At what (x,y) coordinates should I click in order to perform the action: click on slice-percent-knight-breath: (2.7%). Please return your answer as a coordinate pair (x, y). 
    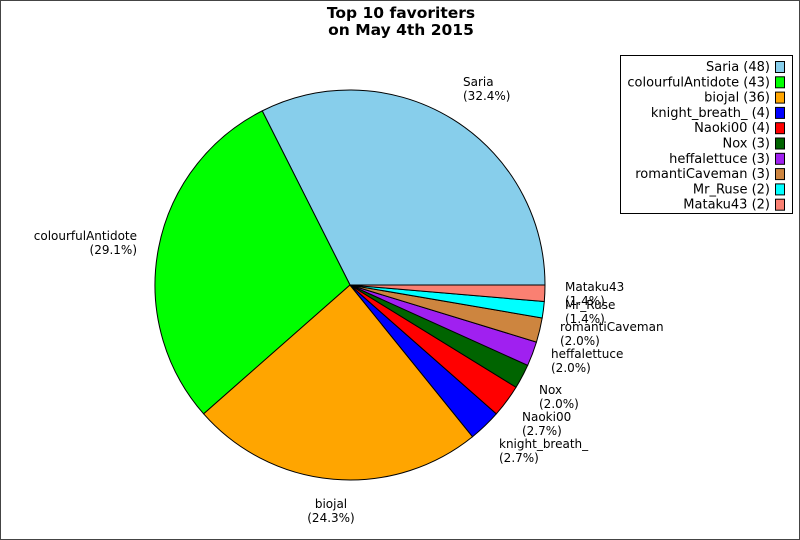
    Looking at the image, I should click on (519, 458).